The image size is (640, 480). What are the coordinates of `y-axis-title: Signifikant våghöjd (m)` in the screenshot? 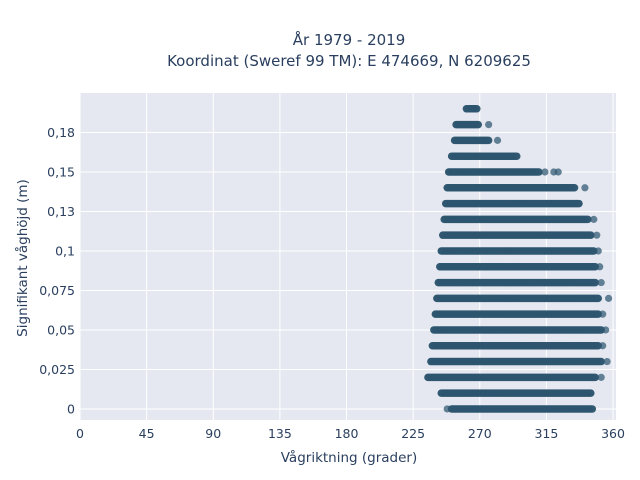 It's located at (22, 258).